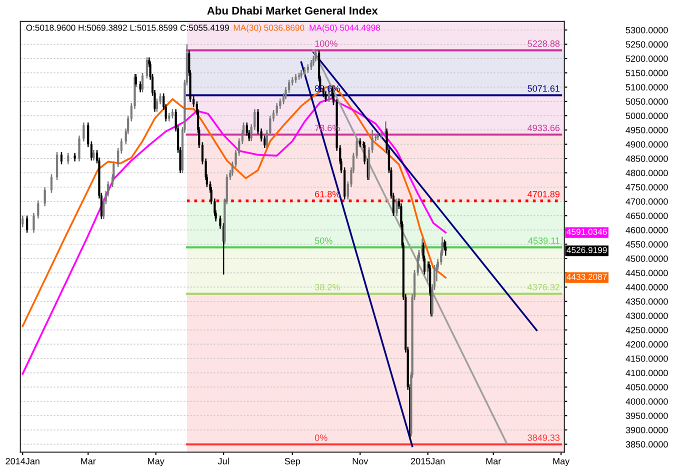 This screenshot has height=476, width=680. What do you see at coordinates (323, 240) in the screenshot?
I see `annotation: 50%` at bounding box center [323, 240].